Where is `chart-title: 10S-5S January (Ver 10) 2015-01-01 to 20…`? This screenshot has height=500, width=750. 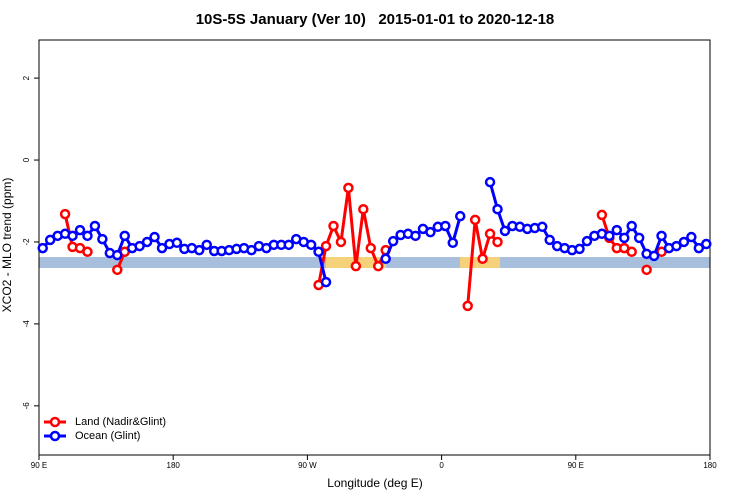 chart-title: 10S-5S January (Ver 10) 2015-01-01 to 20… is located at coordinates (375, 19).